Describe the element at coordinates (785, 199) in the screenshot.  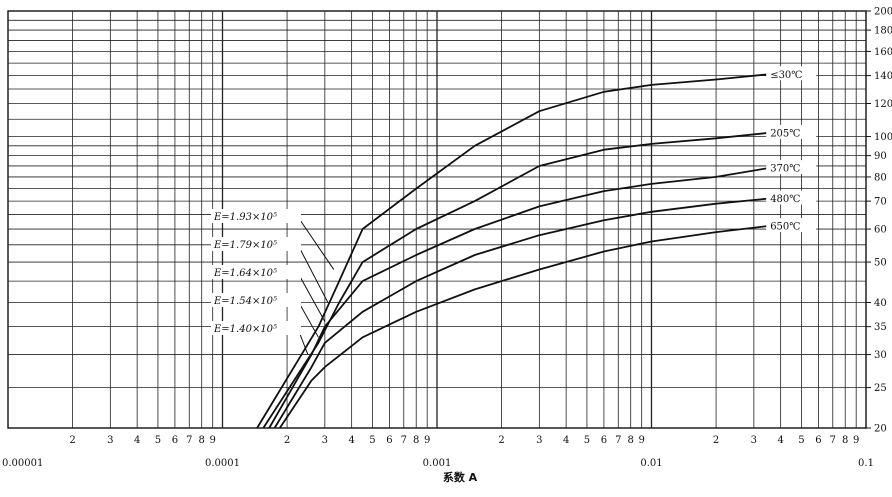
I see `series-label: 480℃` at that location.